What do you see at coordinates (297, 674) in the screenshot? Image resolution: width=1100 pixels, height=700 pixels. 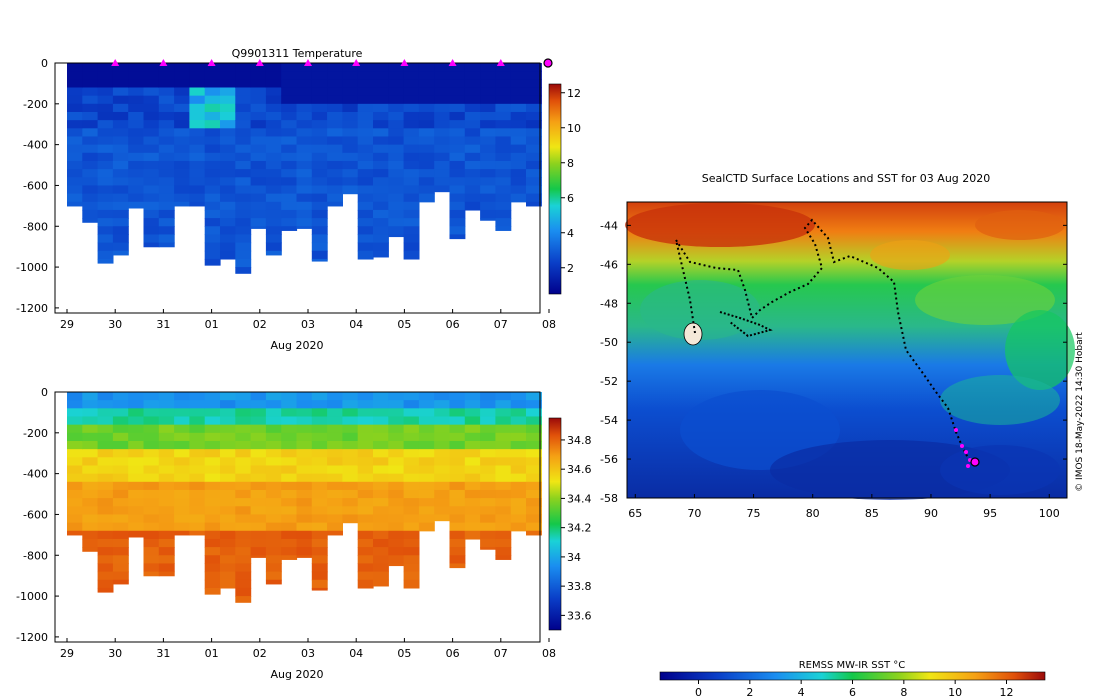 I see `salinity-xlabel: Aug 2020` at bounding box center [297, 674].